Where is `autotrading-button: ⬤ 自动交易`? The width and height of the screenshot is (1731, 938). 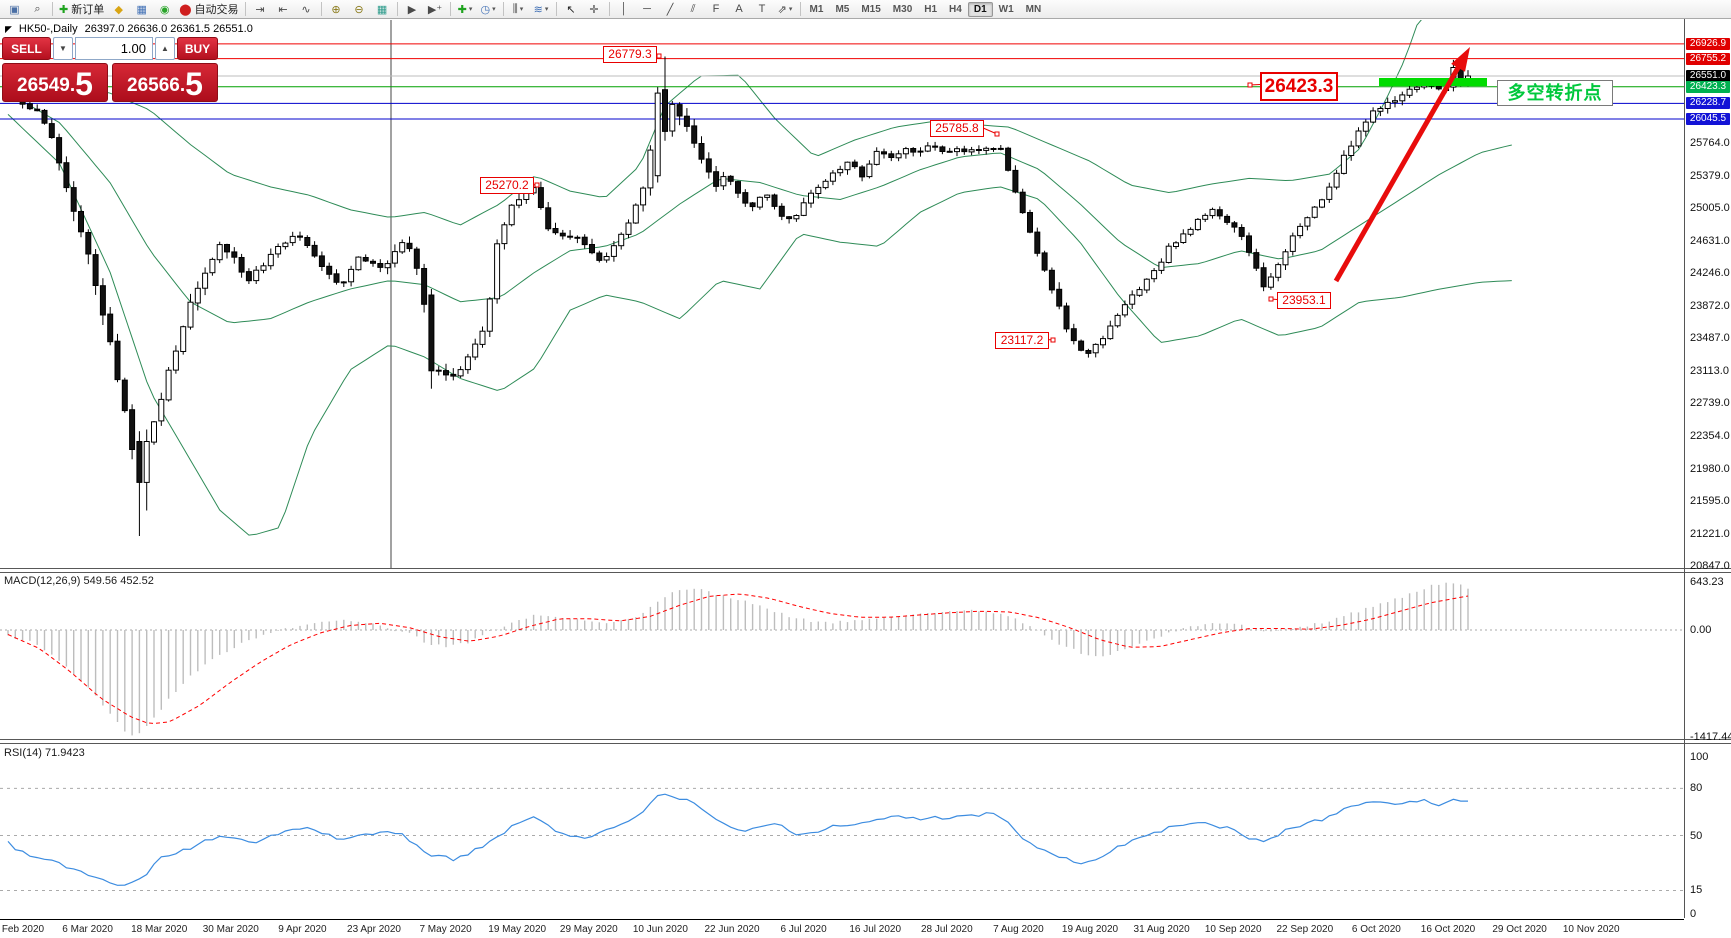 autotrading-button: ⬤ 自动交易 is located at coordinates (209, 10).